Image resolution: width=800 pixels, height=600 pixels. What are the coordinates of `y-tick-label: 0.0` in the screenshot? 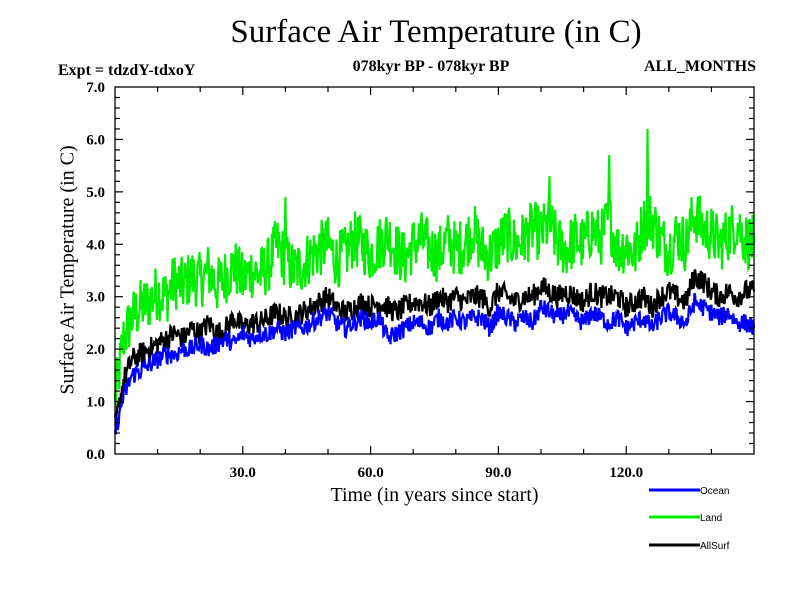 It's located at (95, 455).